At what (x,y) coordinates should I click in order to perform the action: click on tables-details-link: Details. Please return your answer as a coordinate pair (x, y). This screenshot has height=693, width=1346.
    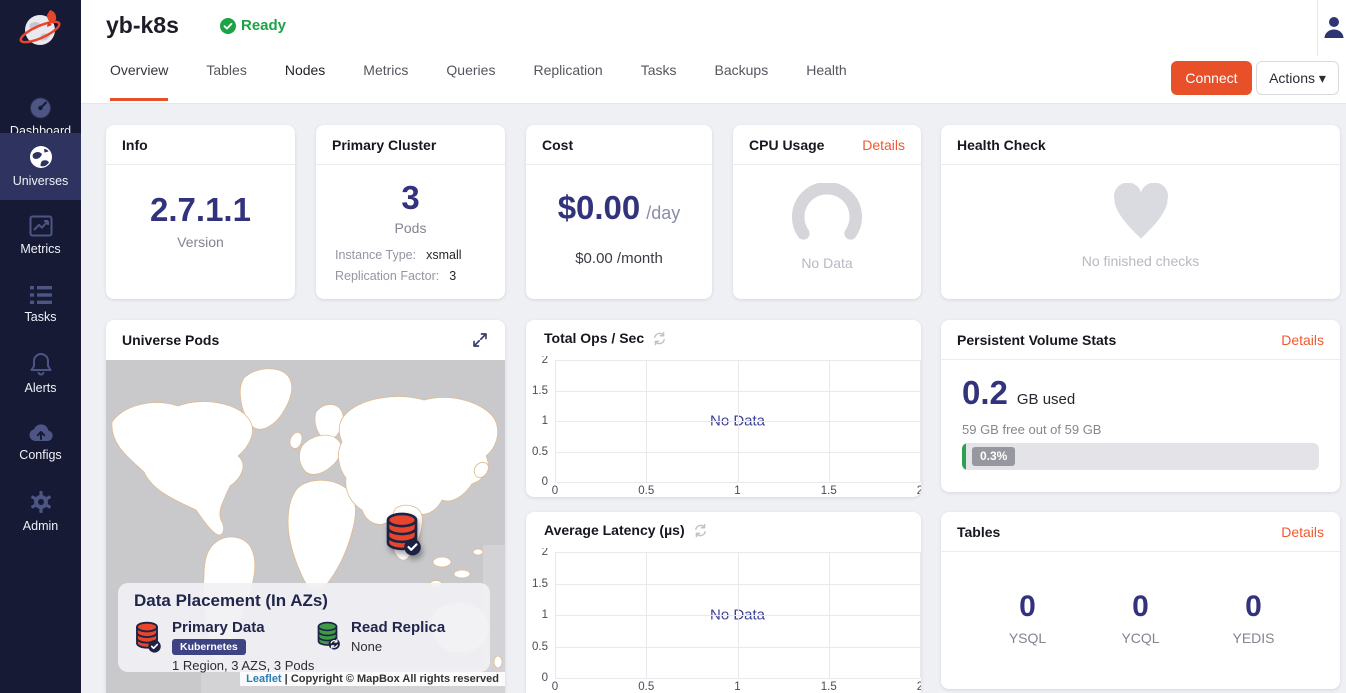
    Looking at the image, I should click on (1302, 531).